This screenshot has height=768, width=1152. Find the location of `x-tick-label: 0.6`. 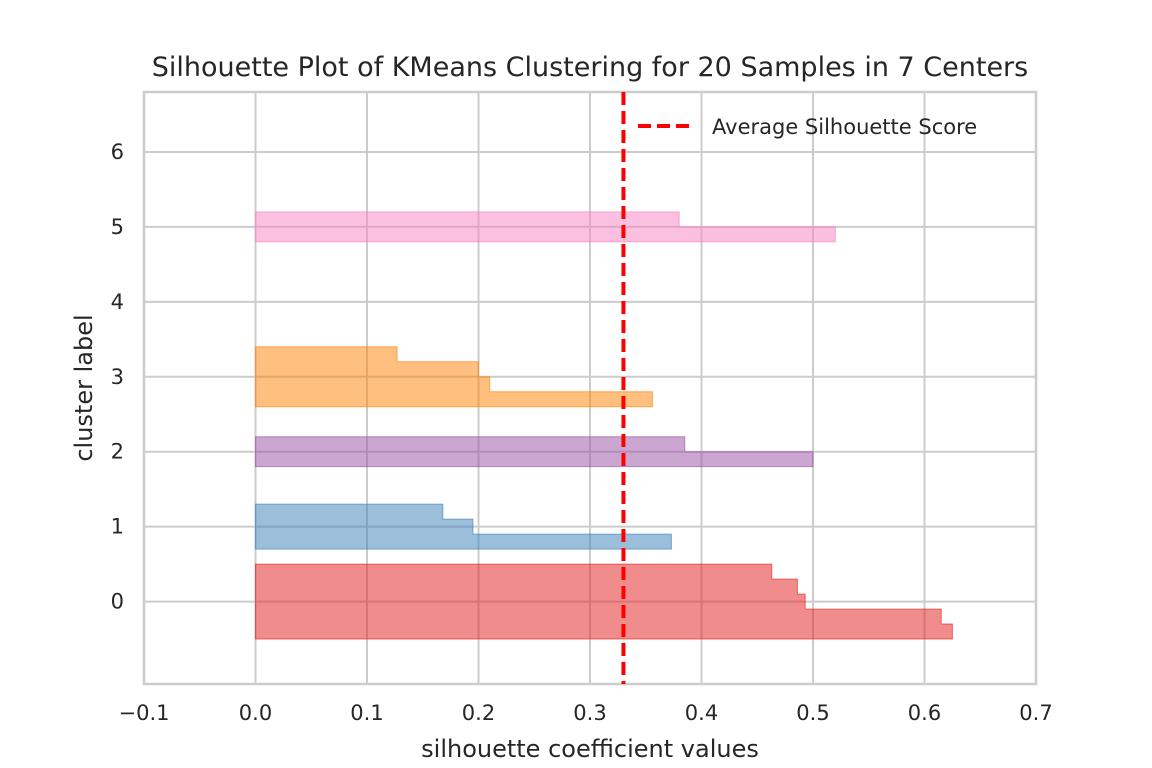

x-tick-label: 0.6 is located at coordinates (924, 713).